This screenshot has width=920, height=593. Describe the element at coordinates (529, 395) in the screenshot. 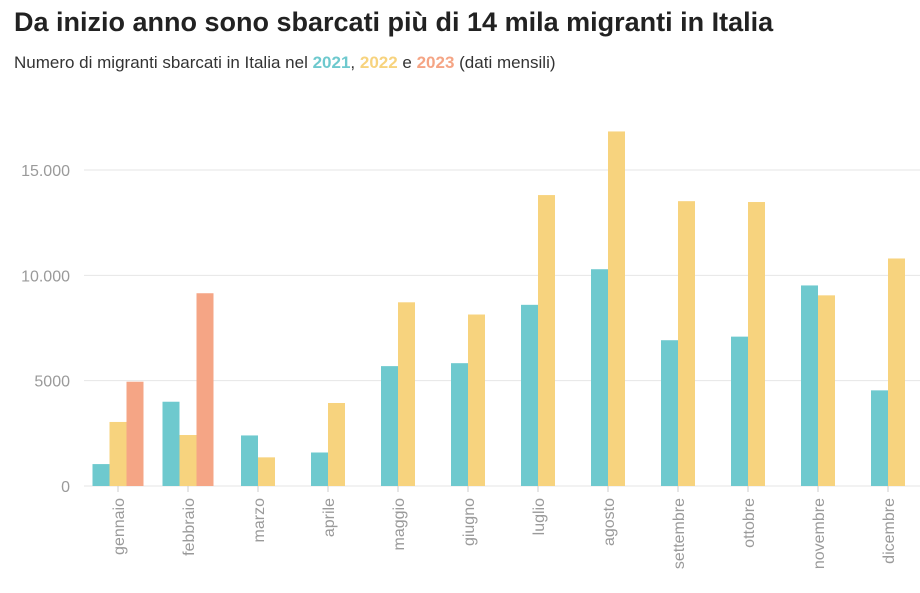

I see `bar-2021-luglio` at that location.